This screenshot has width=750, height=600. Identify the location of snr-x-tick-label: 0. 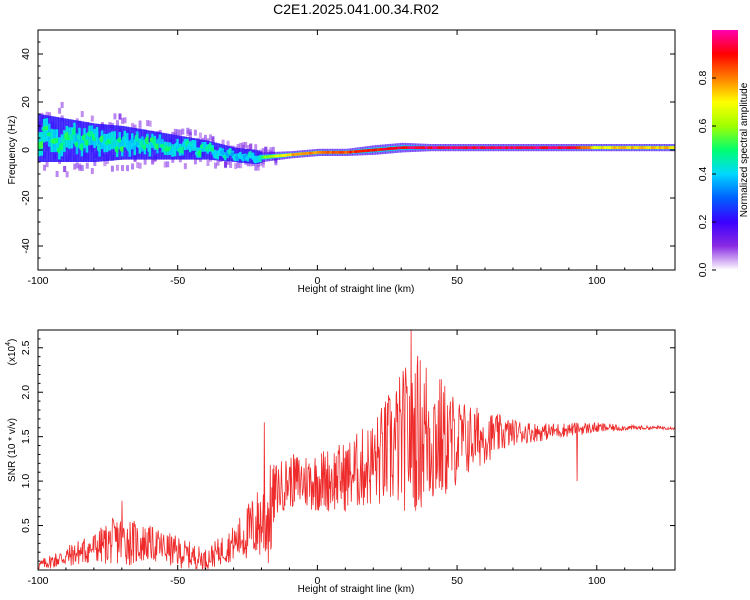
(317, 581).